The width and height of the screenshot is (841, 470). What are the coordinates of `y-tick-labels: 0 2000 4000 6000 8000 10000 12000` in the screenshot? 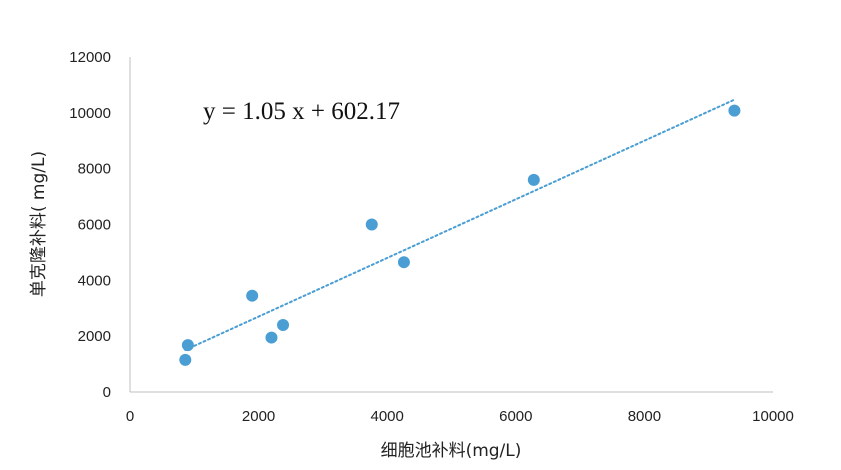 It's located at (90, 225).